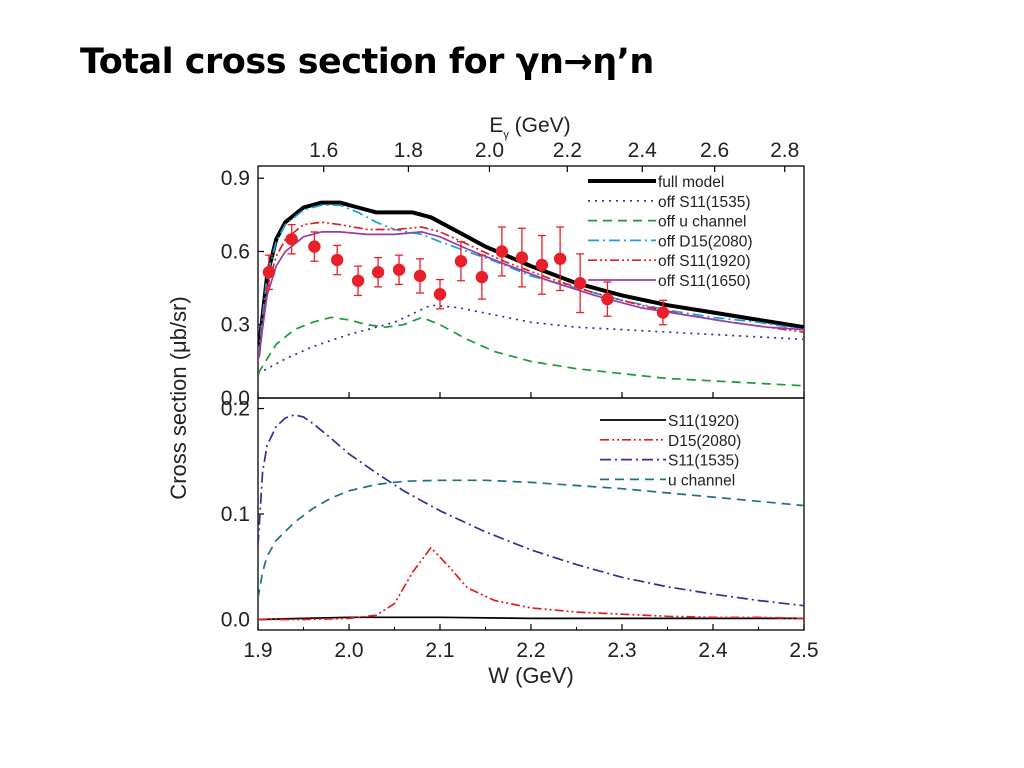  Describe the element at coordinates (578, 62) in the screenshot. I see `title-arrow: →` at that location.